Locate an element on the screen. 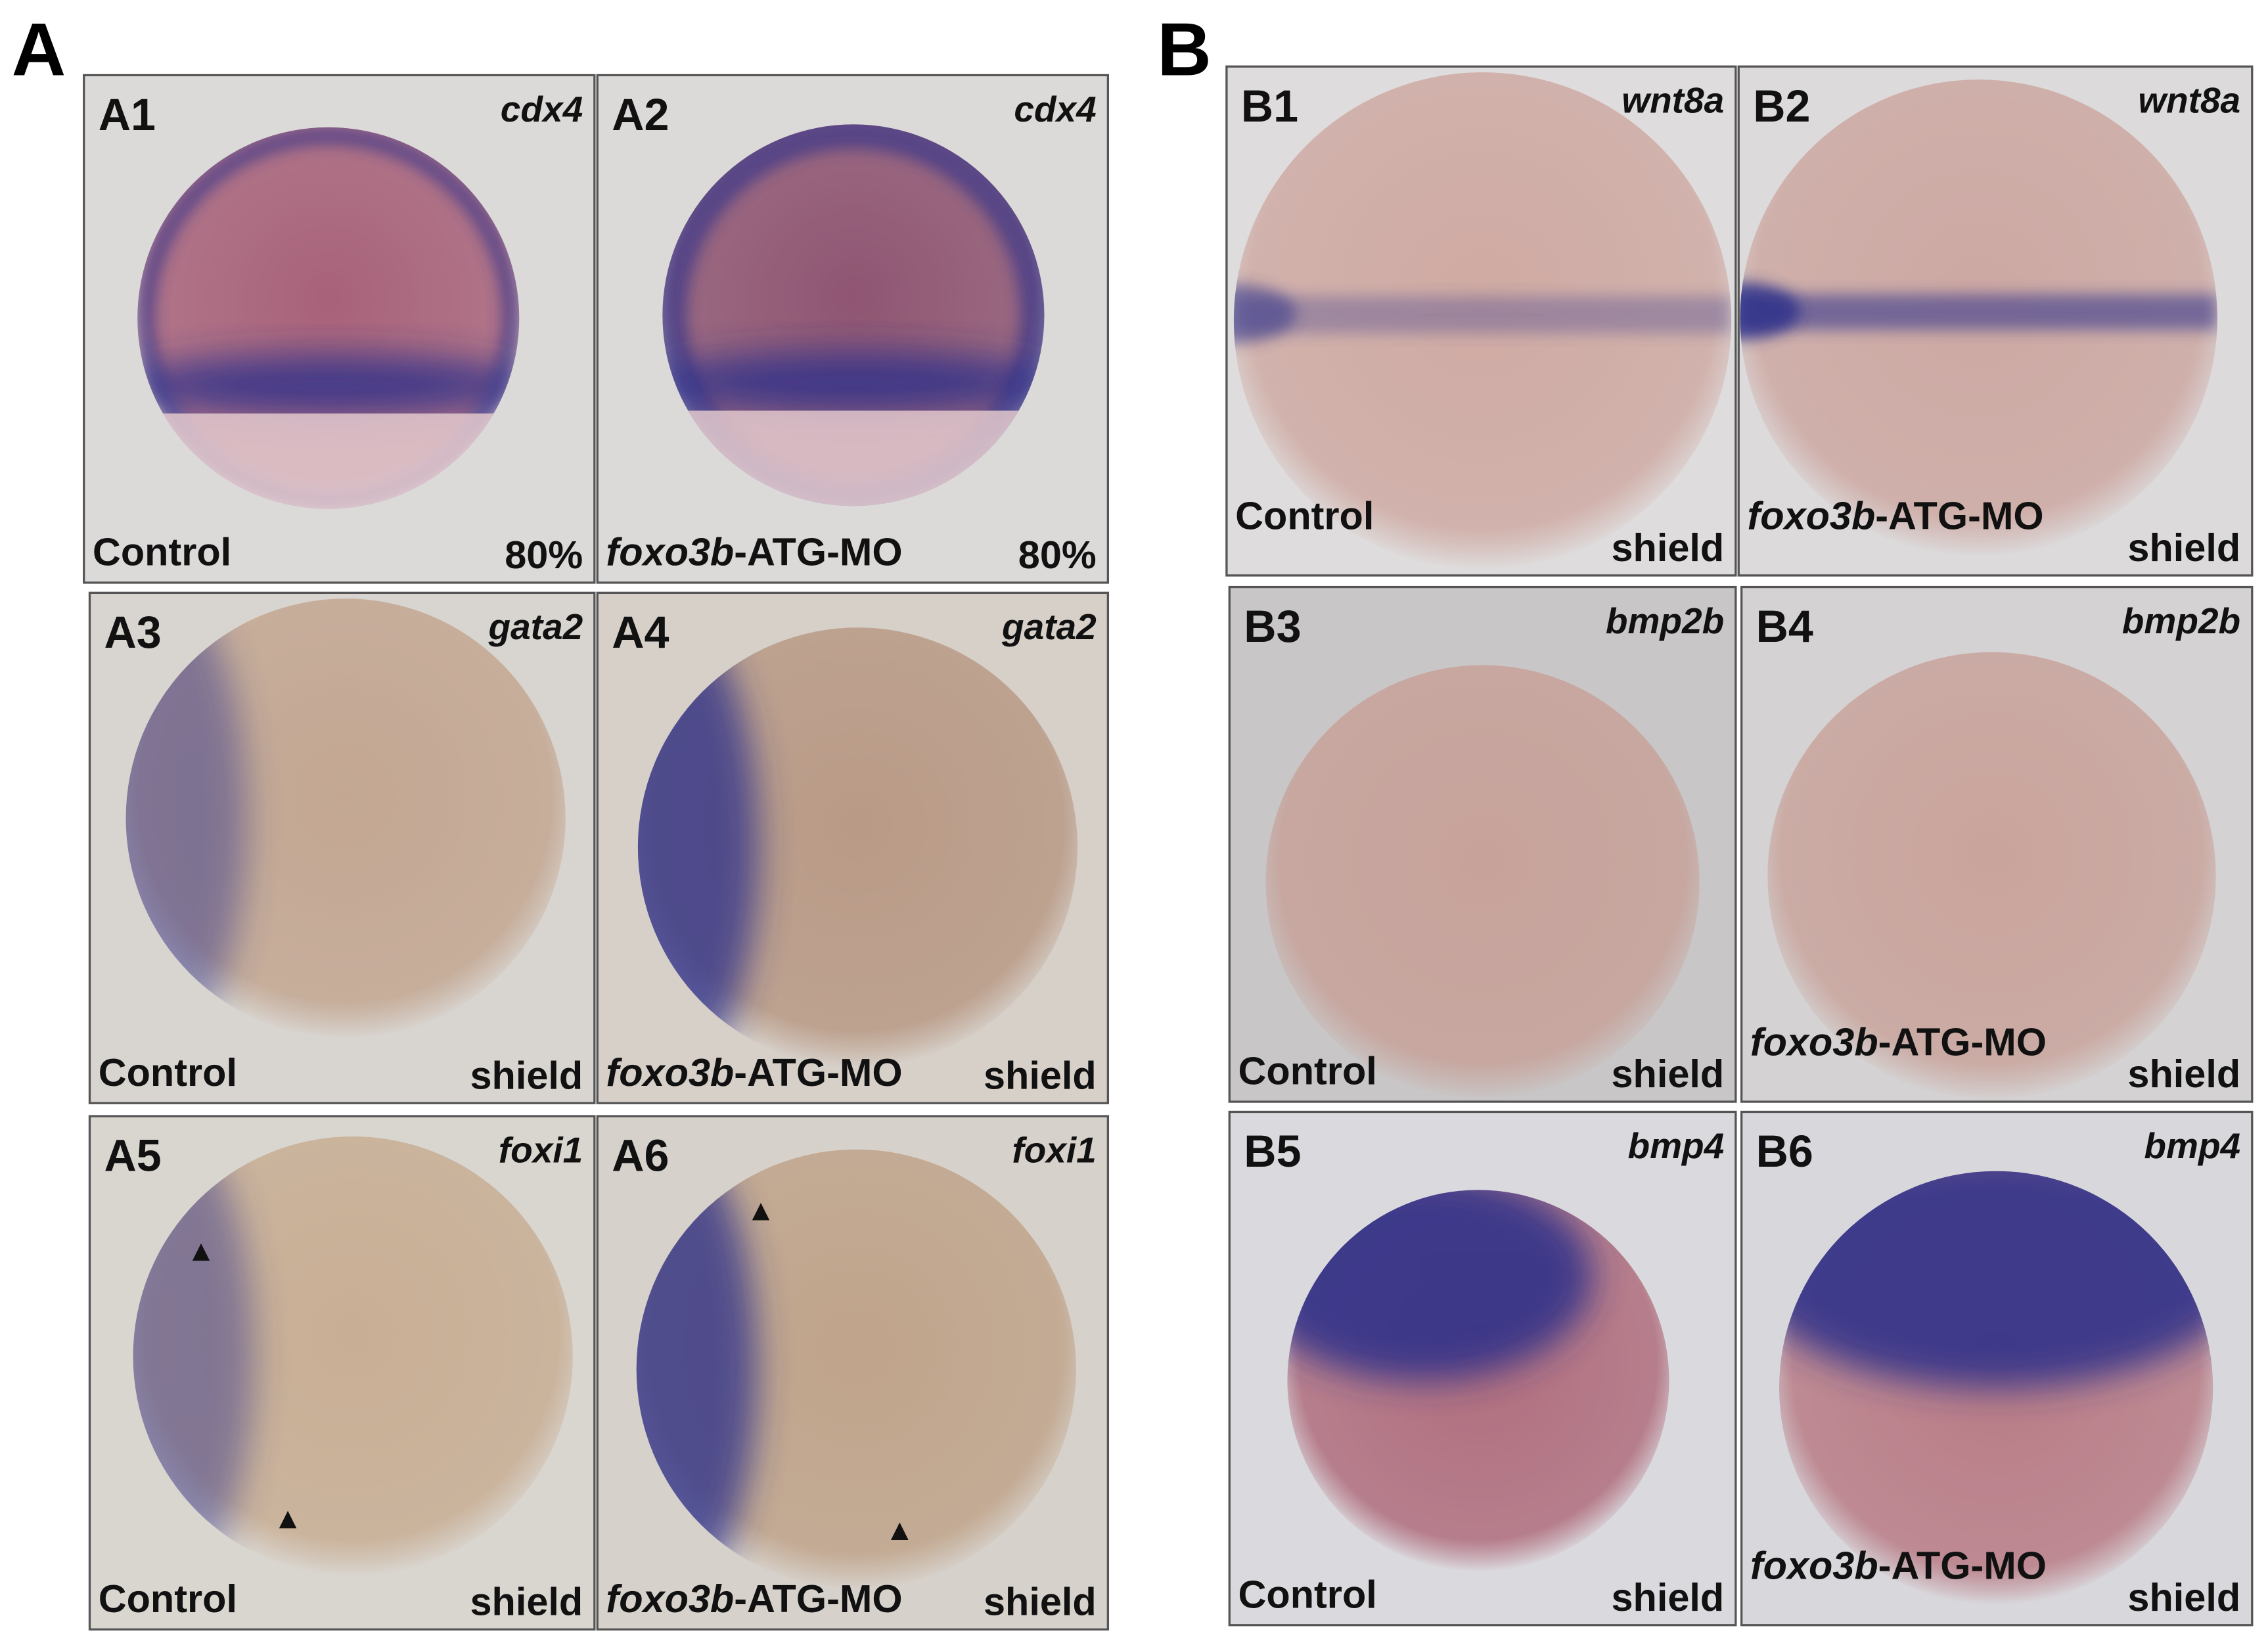 Image resolution: width=2268 pixels, height=1641 pixels. panel-id: A1 is located at coordinates (127, 115).